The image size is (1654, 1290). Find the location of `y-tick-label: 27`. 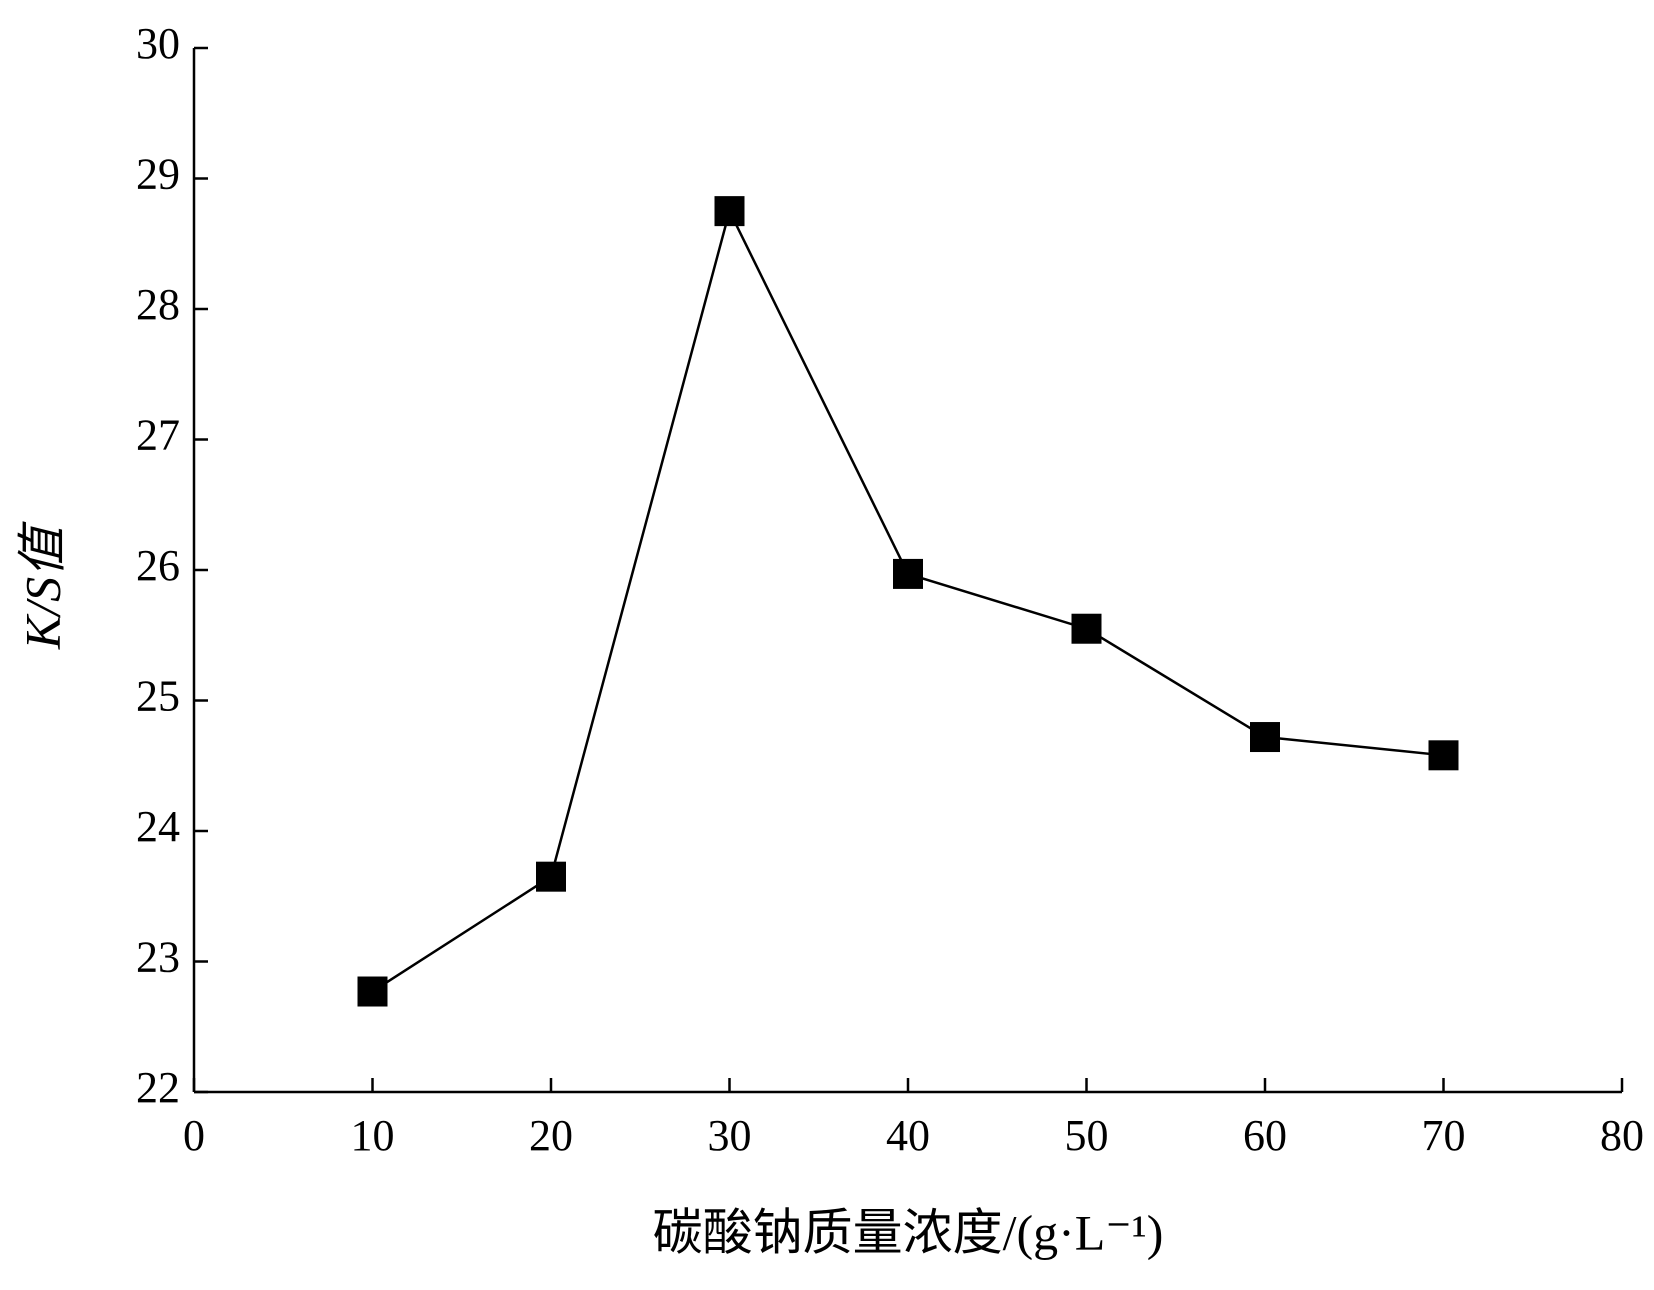

y-tick-label: 27 is located at coordinates (158, 435).